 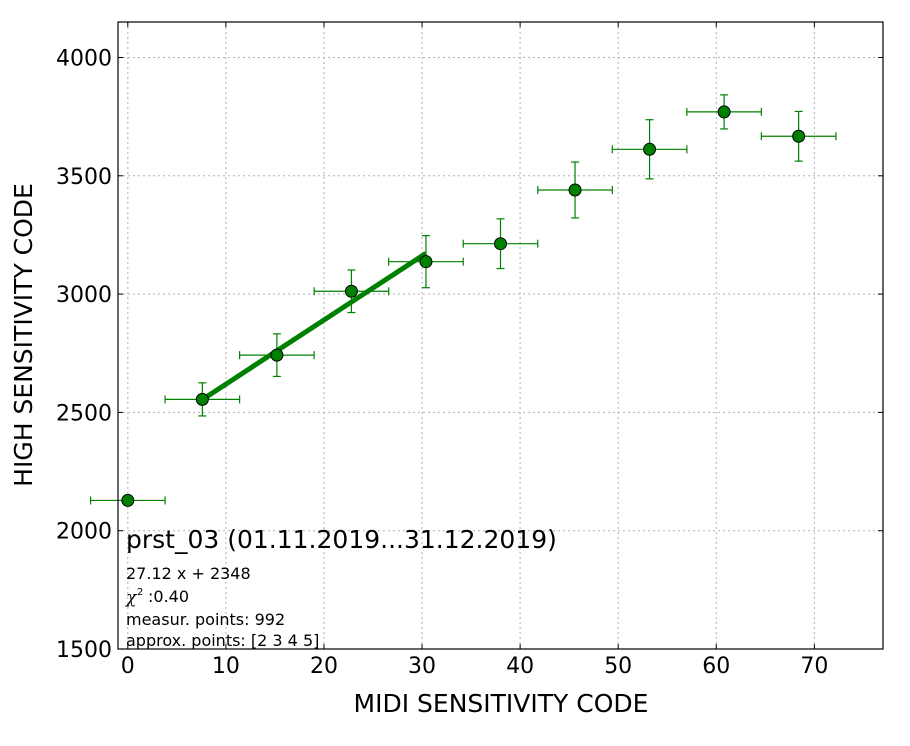 What do you see at coordinates (222, 640) in the screenshot?
I see `annotation-approx-points: approx. points: [2 3 4 5]` at bounding box center [222, 640].